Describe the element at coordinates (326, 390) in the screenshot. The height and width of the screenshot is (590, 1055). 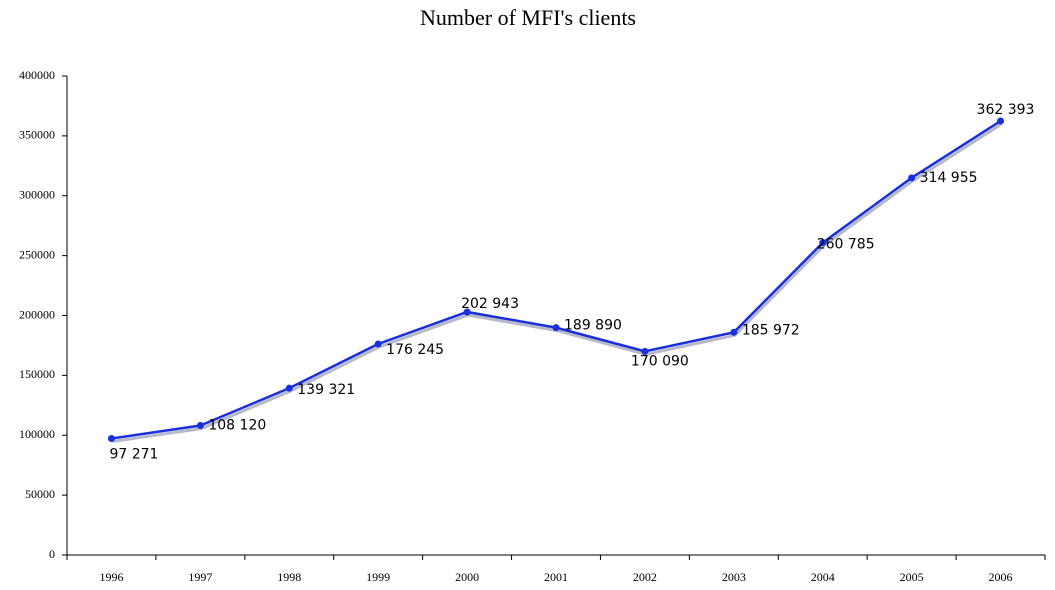
I see `data-label: 139 321` at that location.